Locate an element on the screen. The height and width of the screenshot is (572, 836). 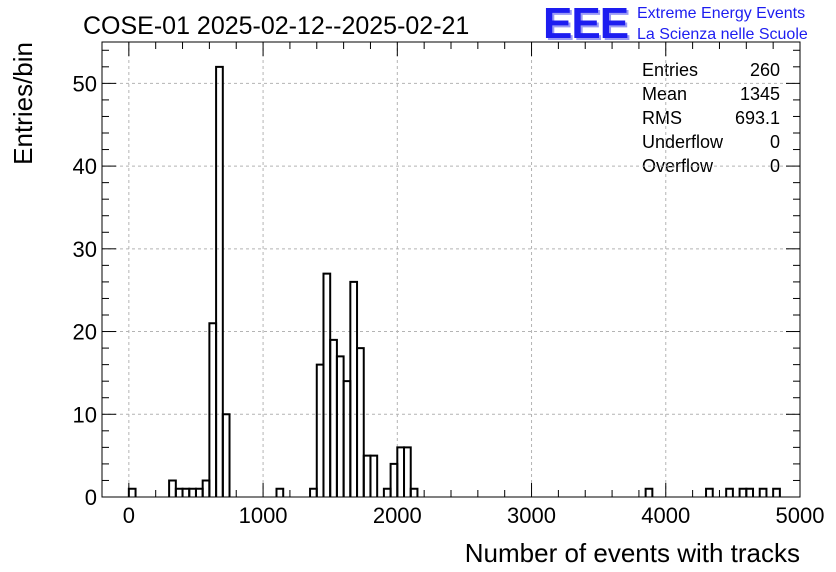
stats-value: 1345 is located at coordinates (759, 94).